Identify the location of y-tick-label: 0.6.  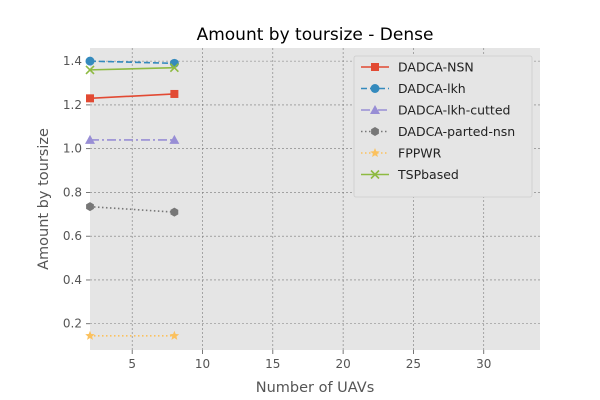
(72, 236).